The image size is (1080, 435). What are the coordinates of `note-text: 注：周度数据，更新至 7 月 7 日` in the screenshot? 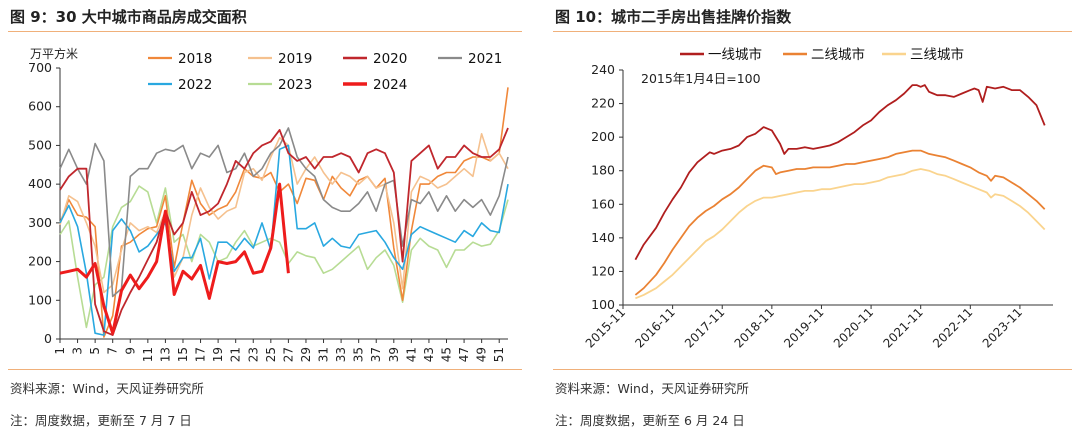 It's located at (101, 420).